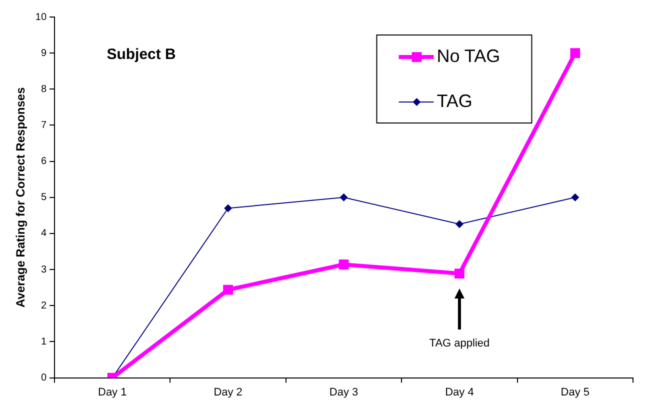 Image resolution: width=651 pixels, height=410 pixels. I want to click on y-tick-label: 6, so click(43, 162).